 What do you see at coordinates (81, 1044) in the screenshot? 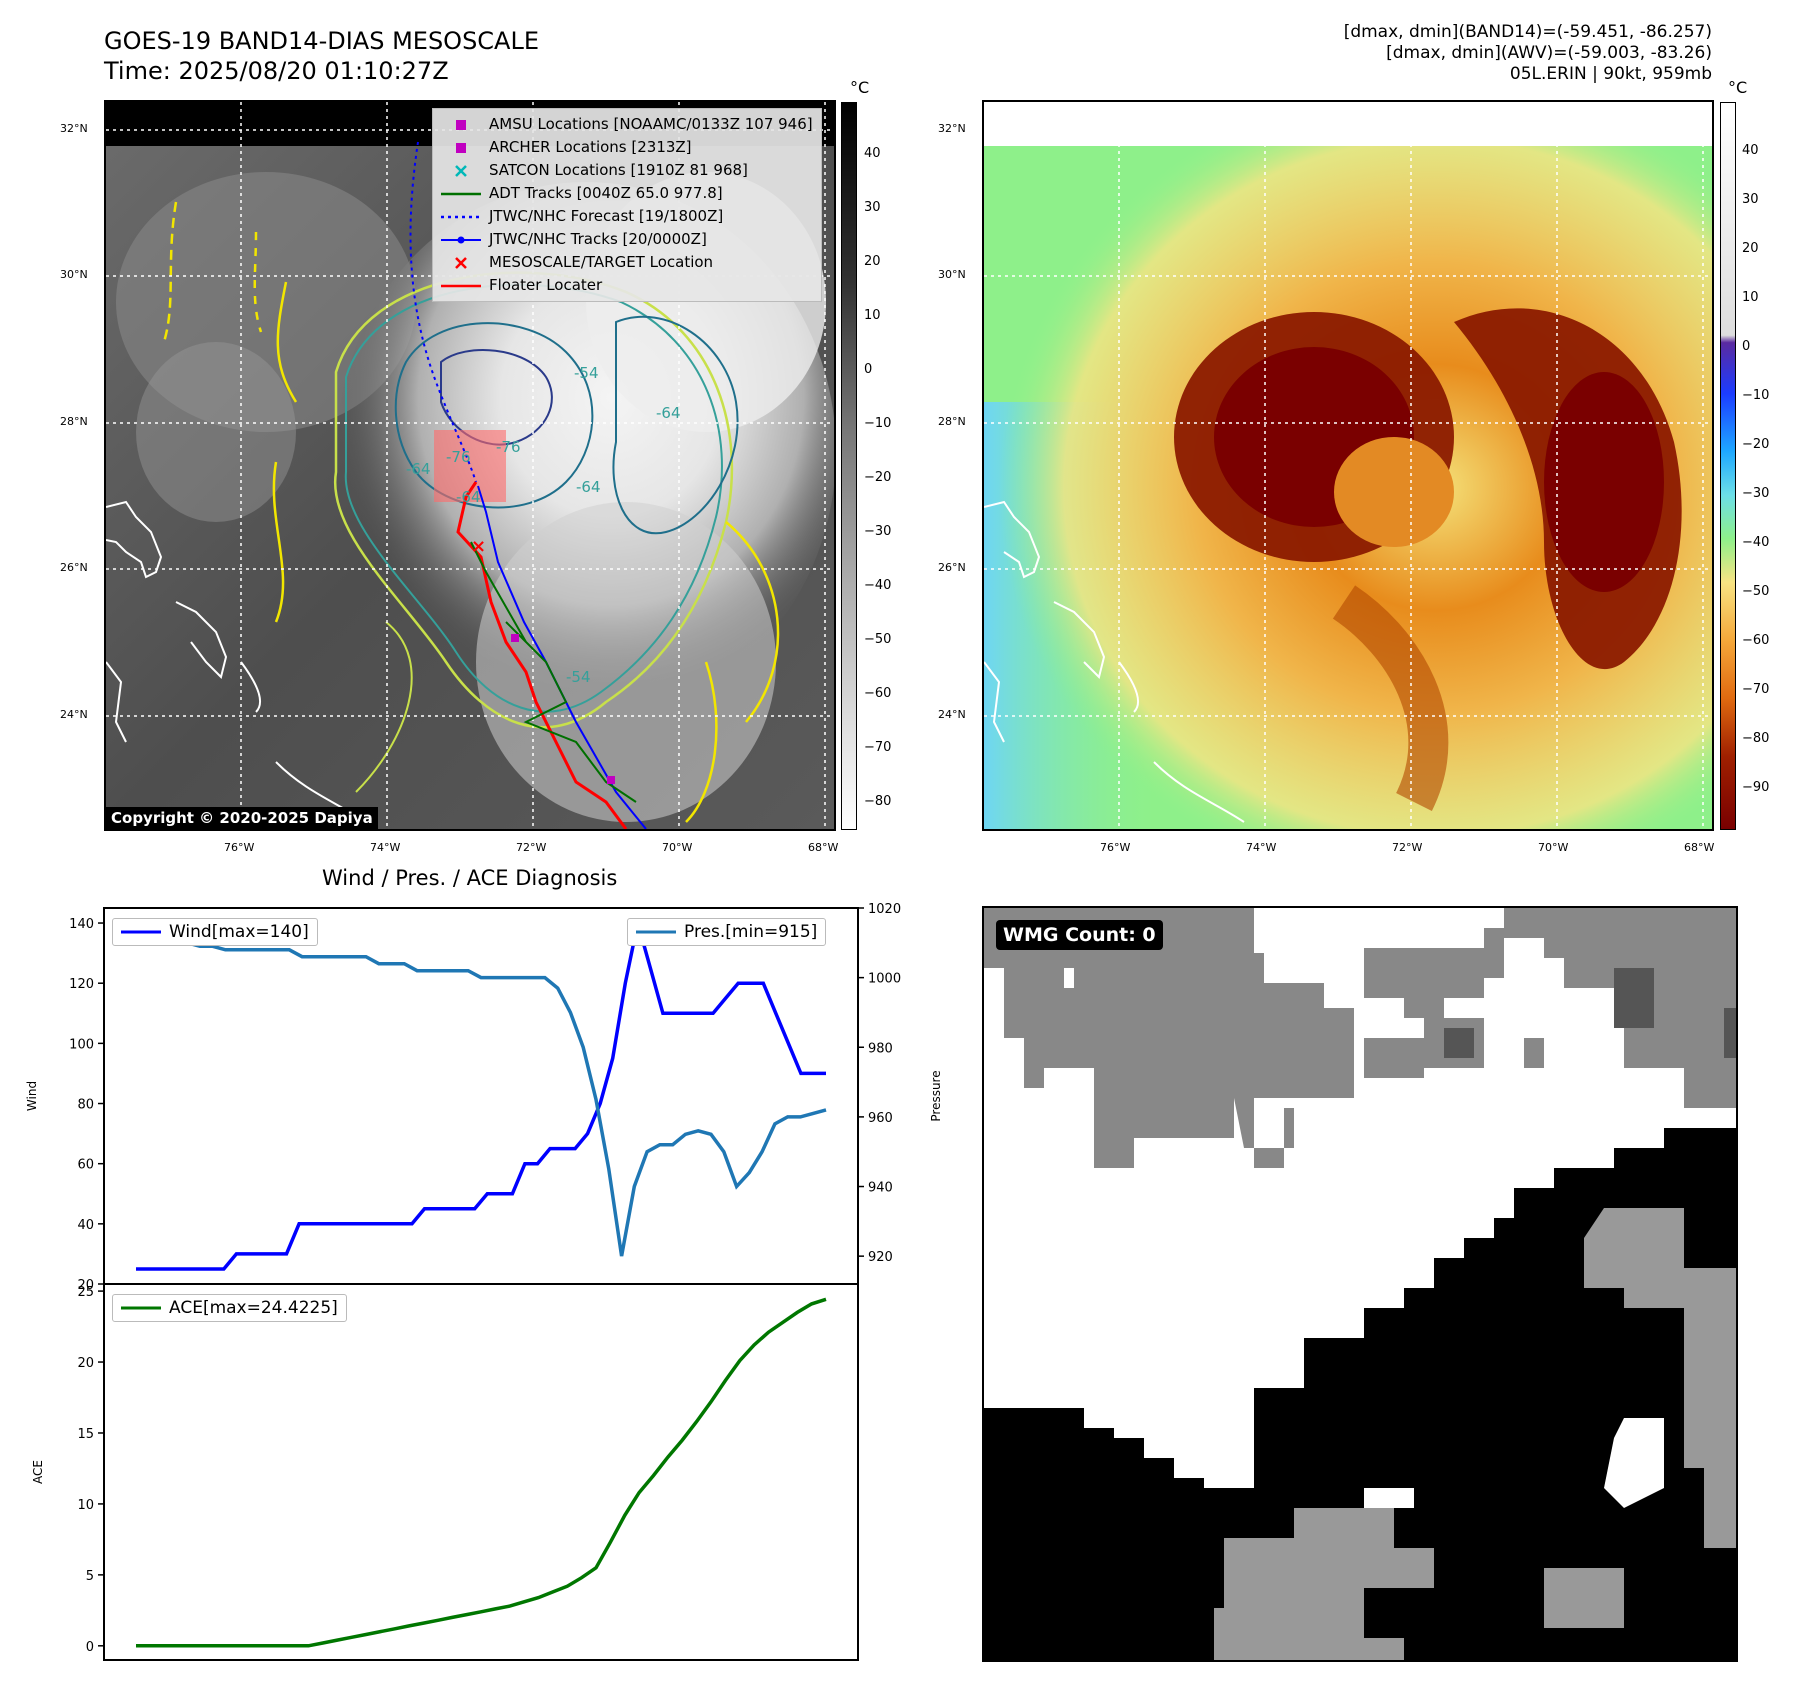
I see `wind-tick-label: 100` at bounding box center [81, 1044].